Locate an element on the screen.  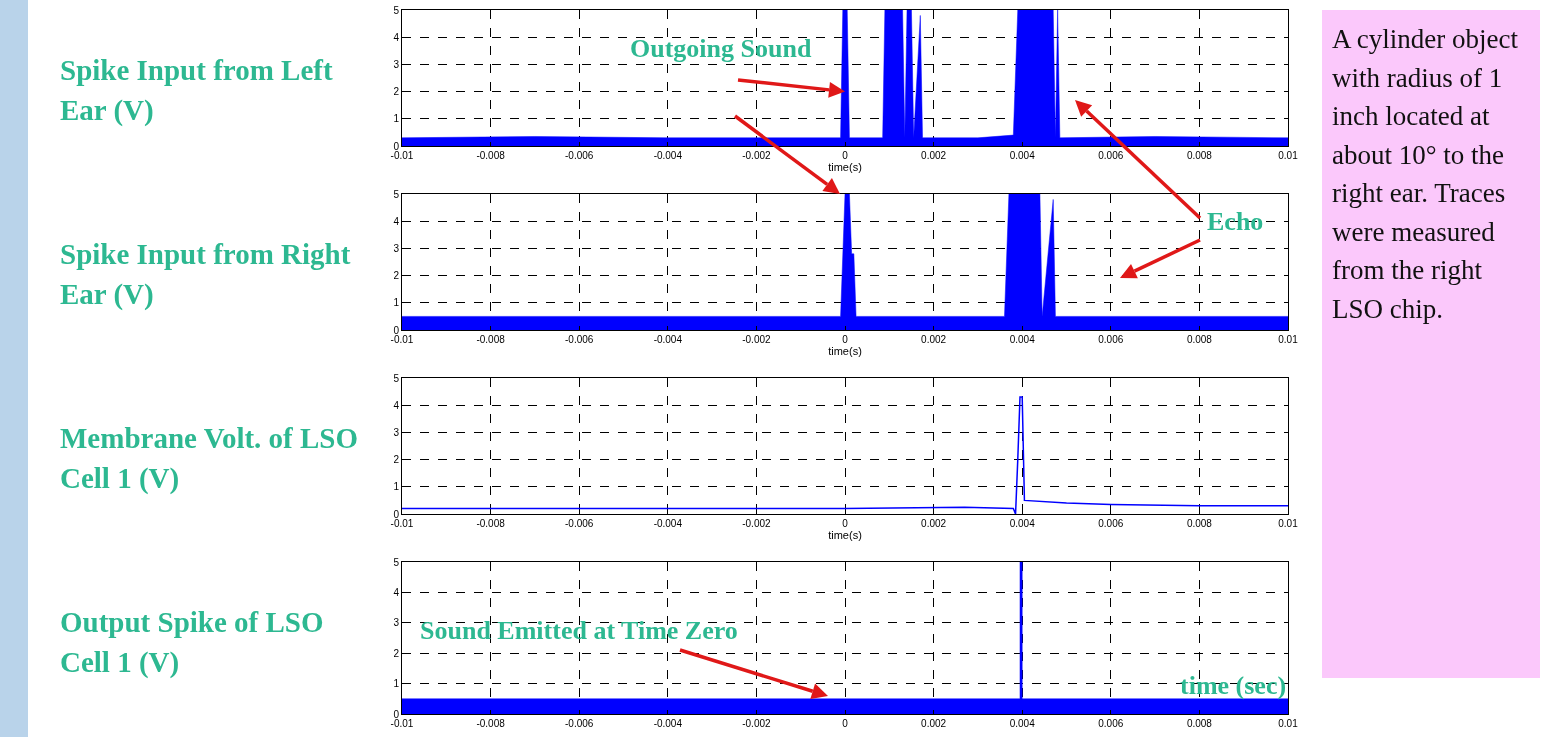
y-axis-title: Spike Input from Left Ear (V) is located at coordinates (197, 90).